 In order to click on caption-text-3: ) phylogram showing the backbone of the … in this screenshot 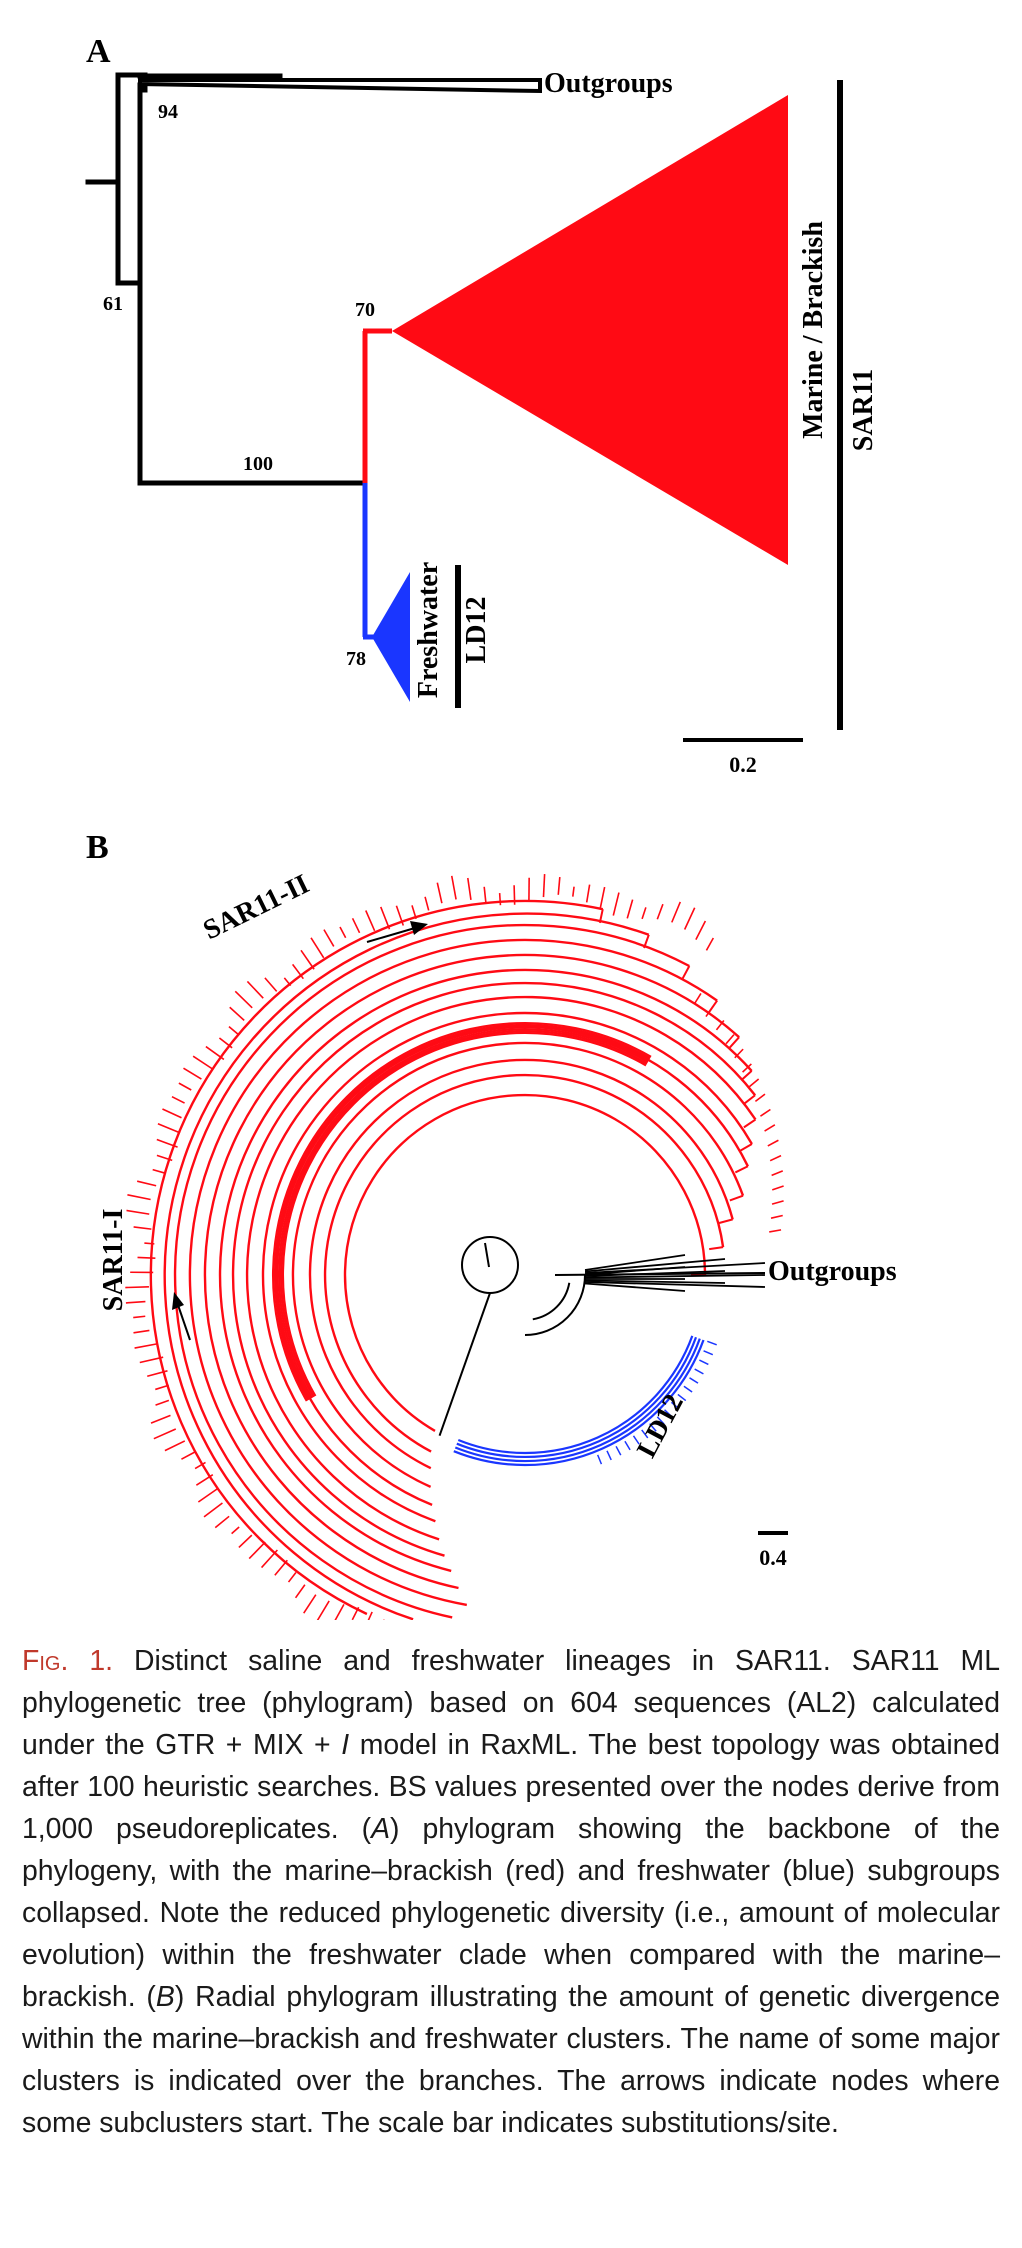, I will do `click(511, 1913)`.